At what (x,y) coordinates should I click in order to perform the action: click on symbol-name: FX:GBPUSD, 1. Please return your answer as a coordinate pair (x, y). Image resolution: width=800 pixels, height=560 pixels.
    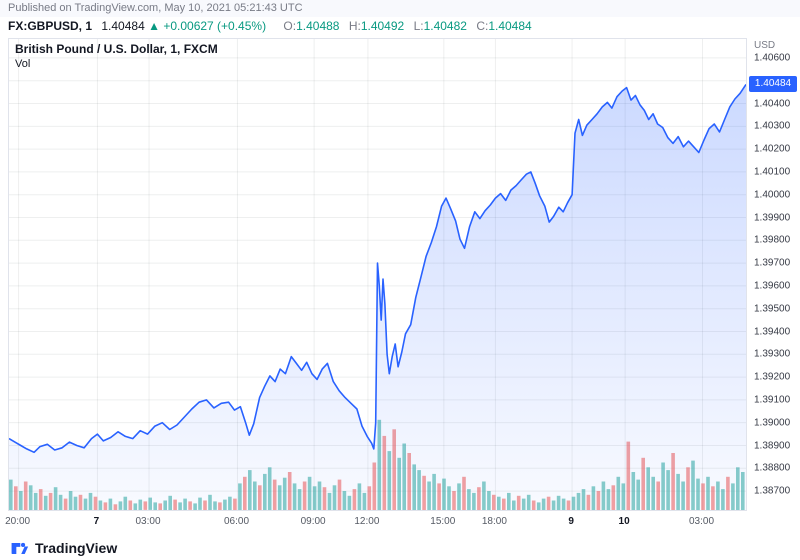
    Looking at the image, I should click on (50, 26).